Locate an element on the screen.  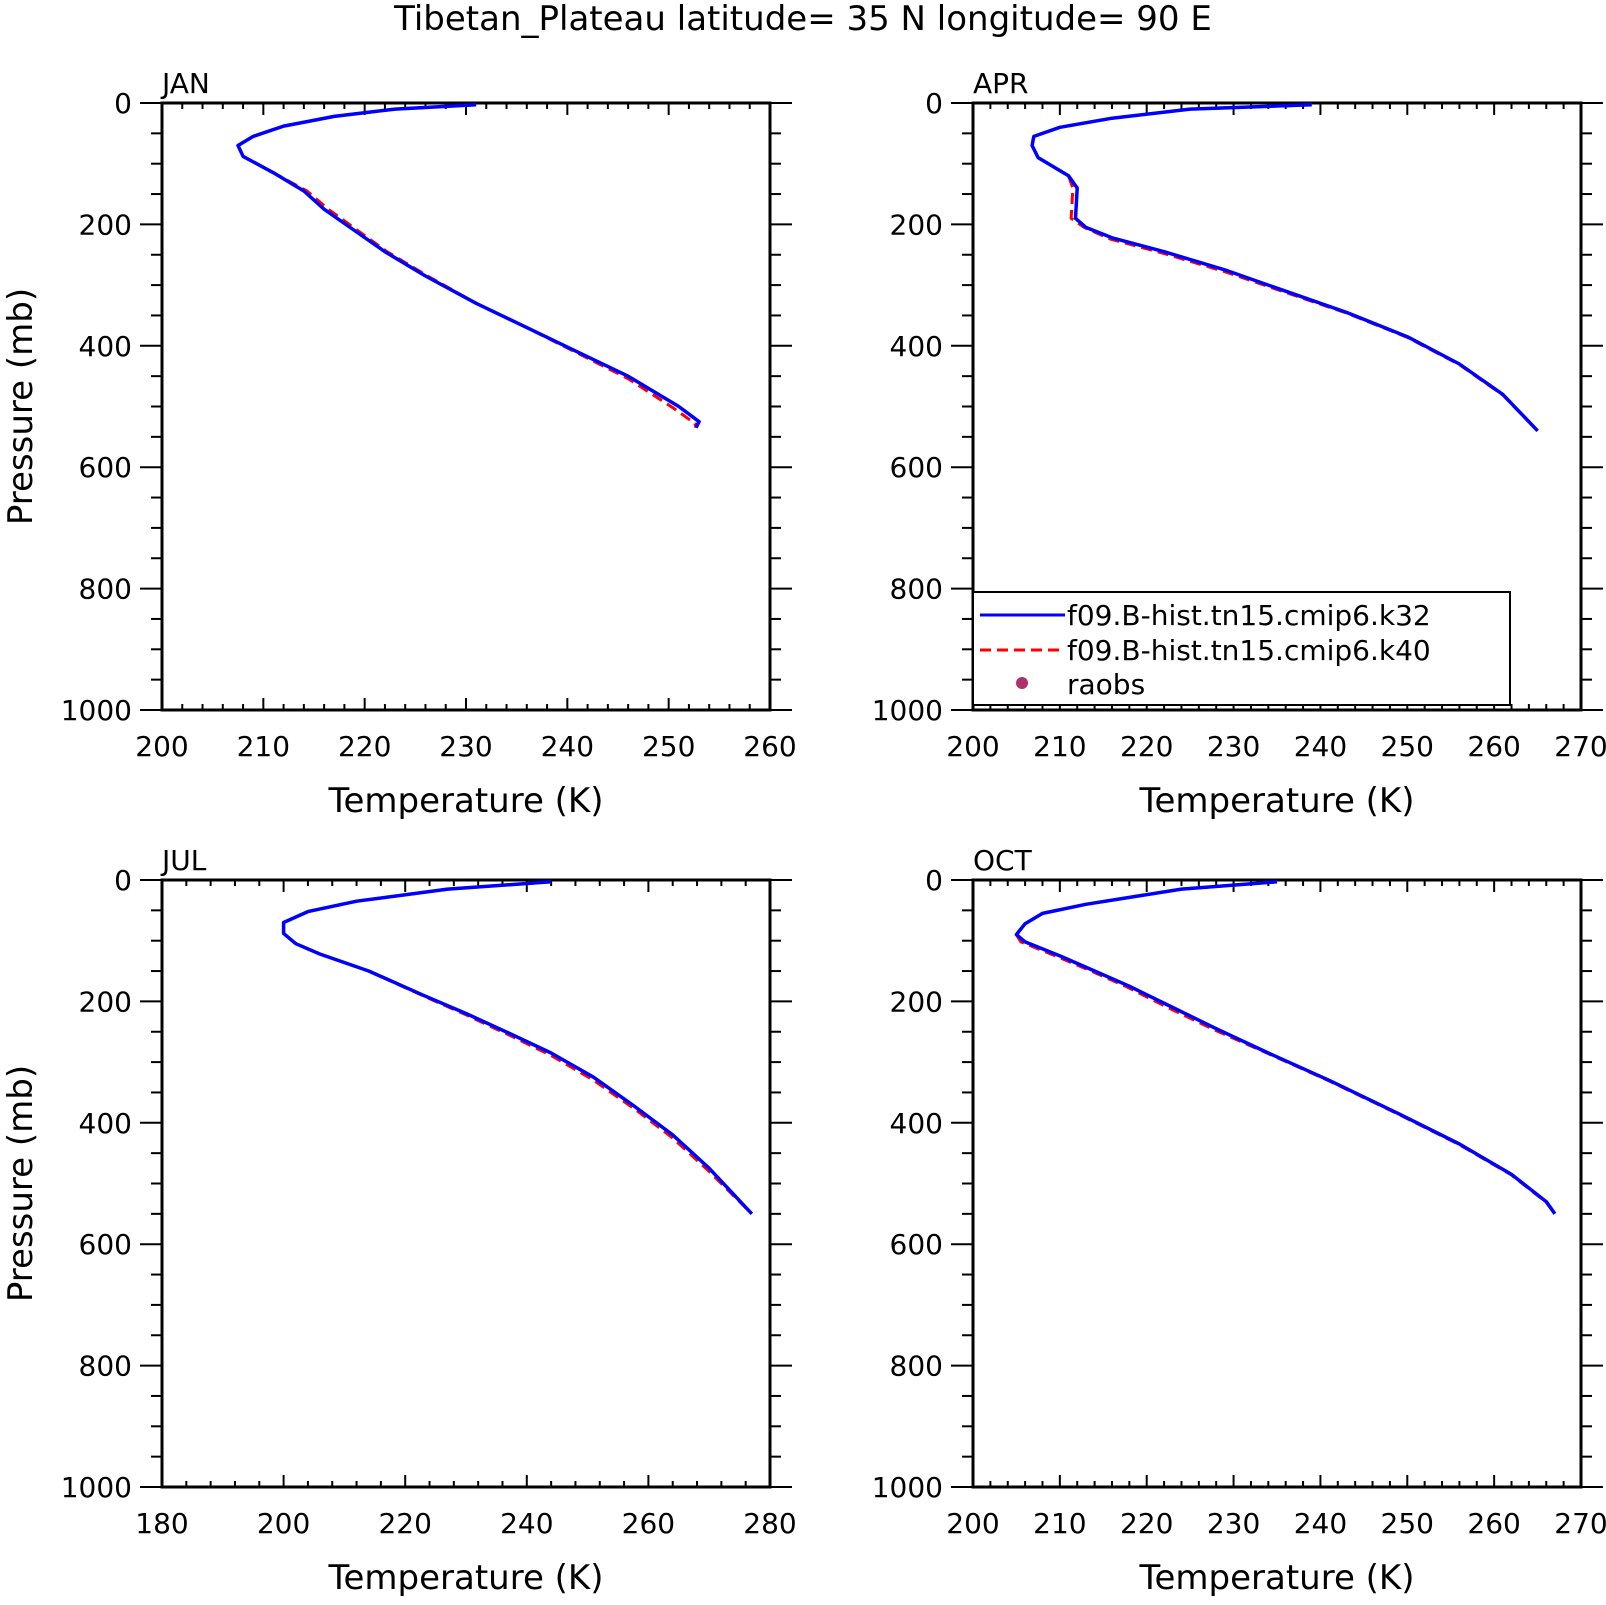
panel-label-jul: JUL is located at coordinates (183, 860).